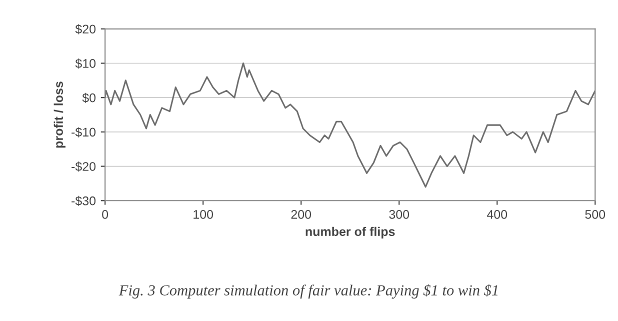  What do you see at coordinates (350, 232) in the screenshot?
I see `x-axis-title: number of flips` at bounding box center [350, 232].